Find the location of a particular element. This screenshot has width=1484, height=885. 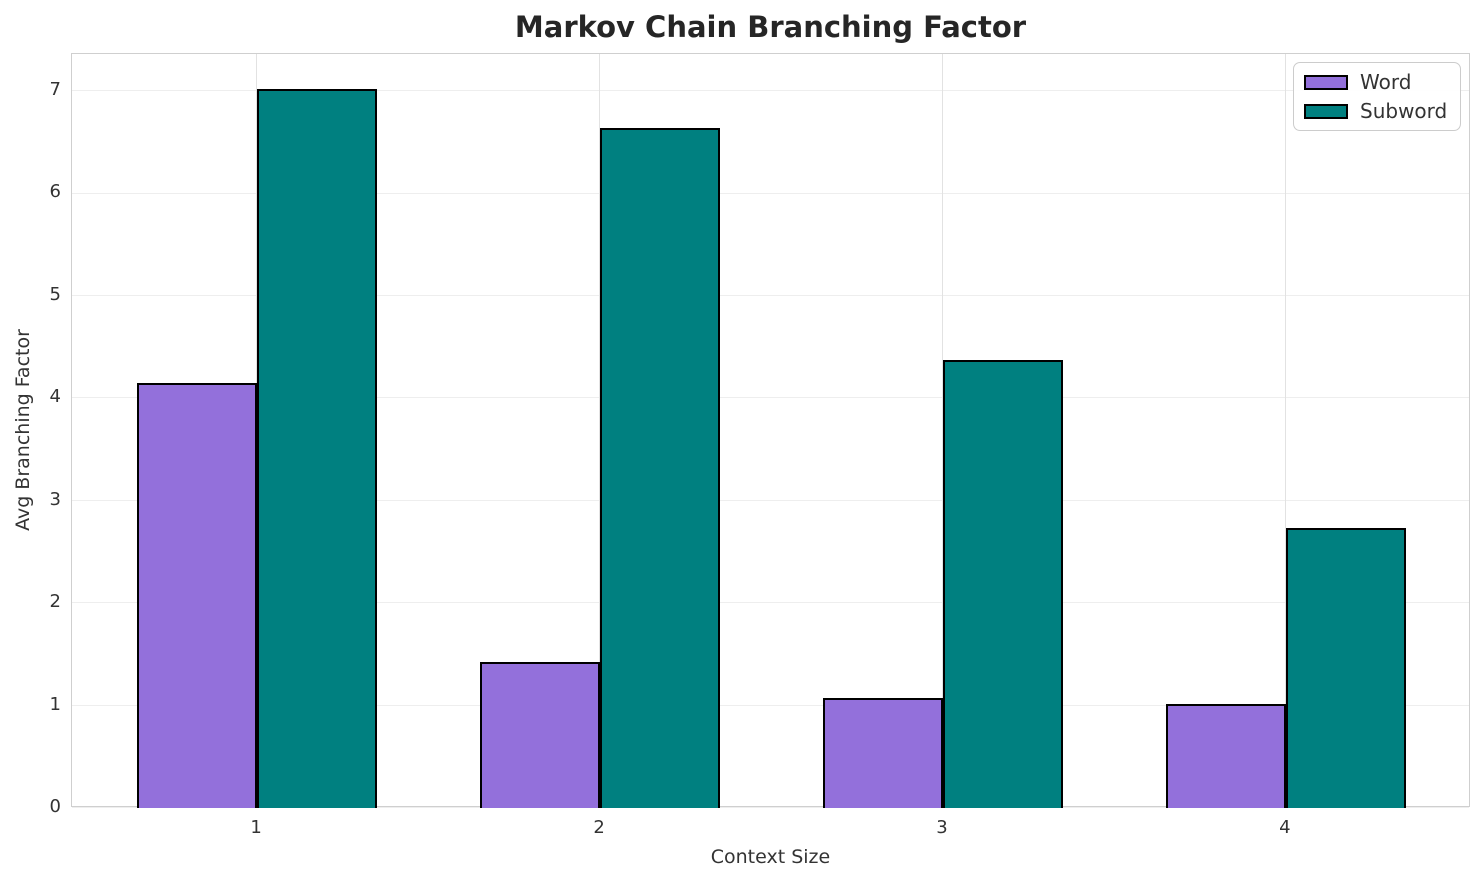

x-tick-label: 4 is located at coordinates (1285, 827).